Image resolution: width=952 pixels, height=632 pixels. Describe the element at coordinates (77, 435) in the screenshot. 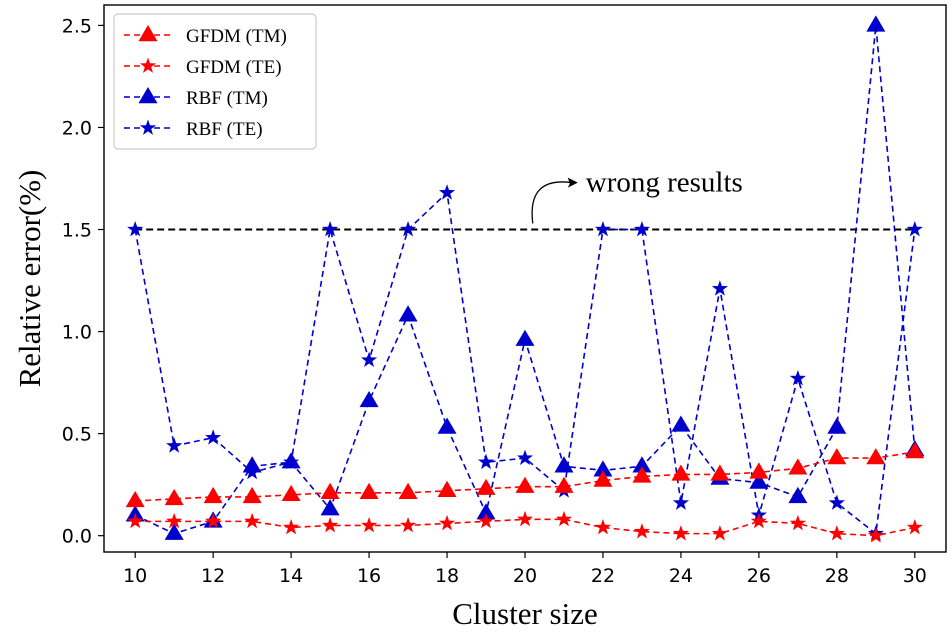

I see `y-tick-label-0.5: 0.5` at that location.